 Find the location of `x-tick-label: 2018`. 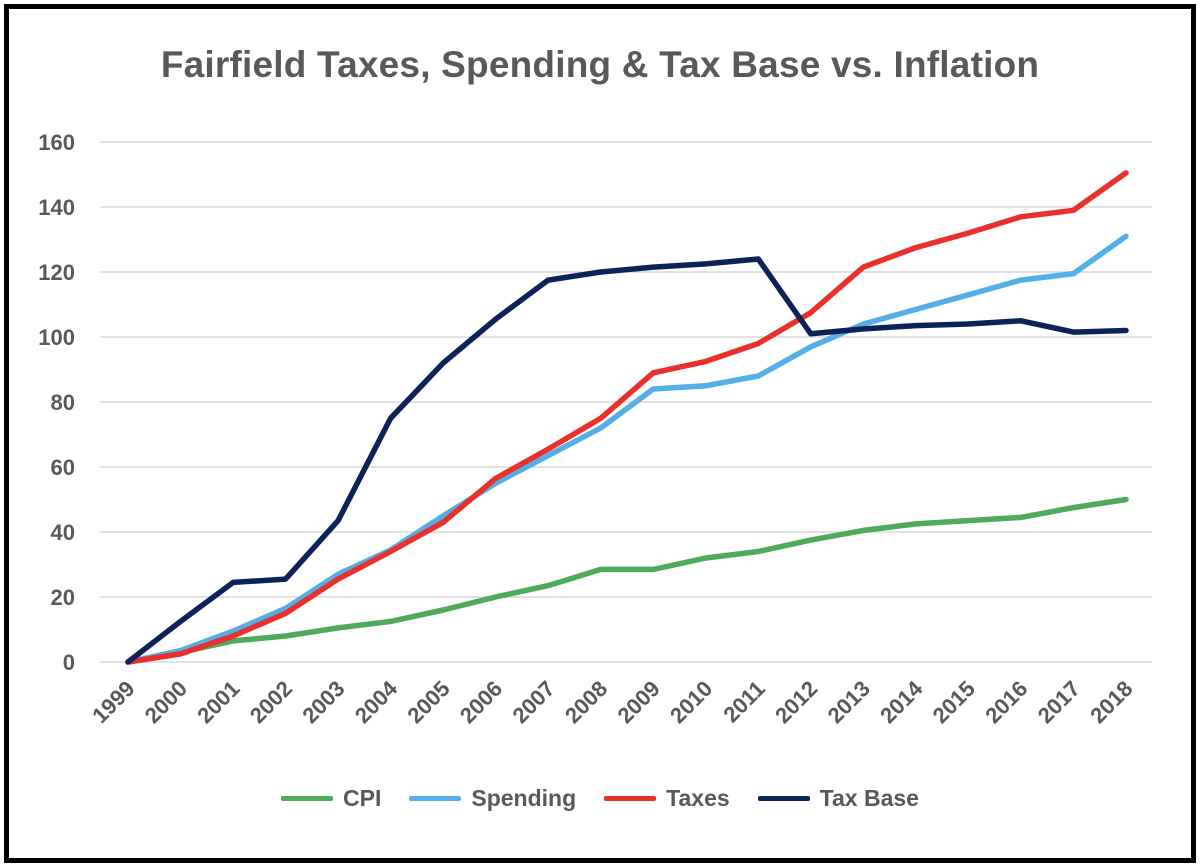

x-tick-label: 2018 is located at coordinates (1111, 702).